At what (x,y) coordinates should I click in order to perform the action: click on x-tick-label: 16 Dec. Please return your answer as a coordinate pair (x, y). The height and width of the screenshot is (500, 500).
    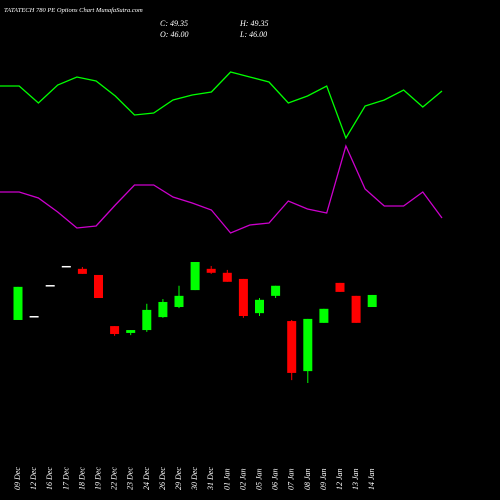
    Looking at the image, I should click on (49, 478).